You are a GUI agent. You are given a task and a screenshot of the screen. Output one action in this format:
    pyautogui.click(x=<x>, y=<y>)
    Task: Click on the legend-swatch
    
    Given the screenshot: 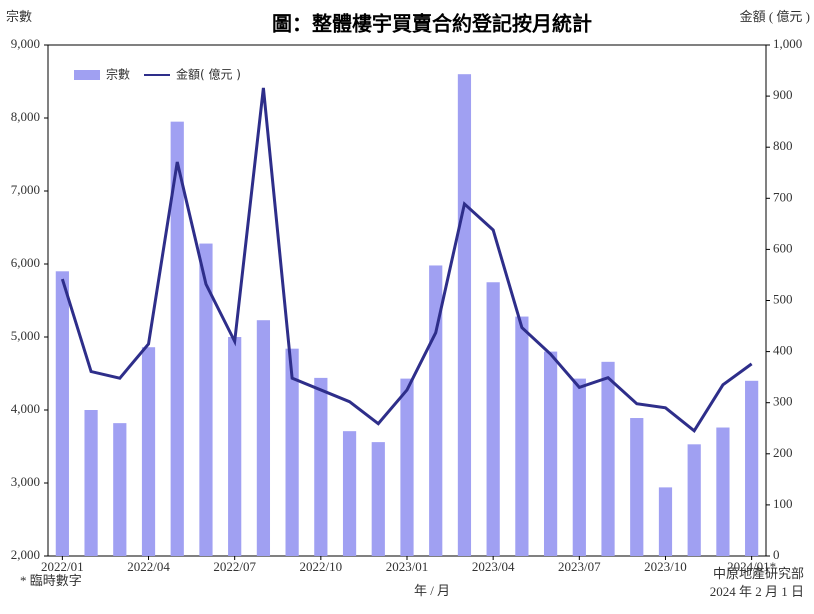 What is the action you would take?
    pyautogui.click(x=87, y=75)
    